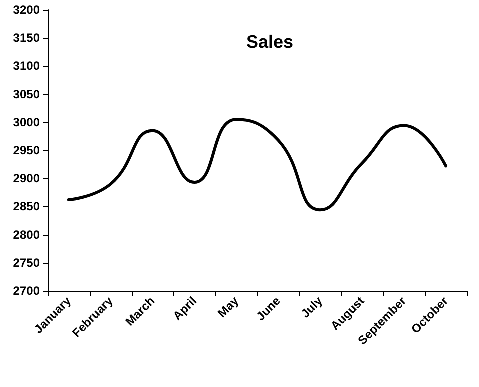  Describe the element at coordinates (26, 207) in the screenshot. I see `y-tick-label: 2850` at that location.